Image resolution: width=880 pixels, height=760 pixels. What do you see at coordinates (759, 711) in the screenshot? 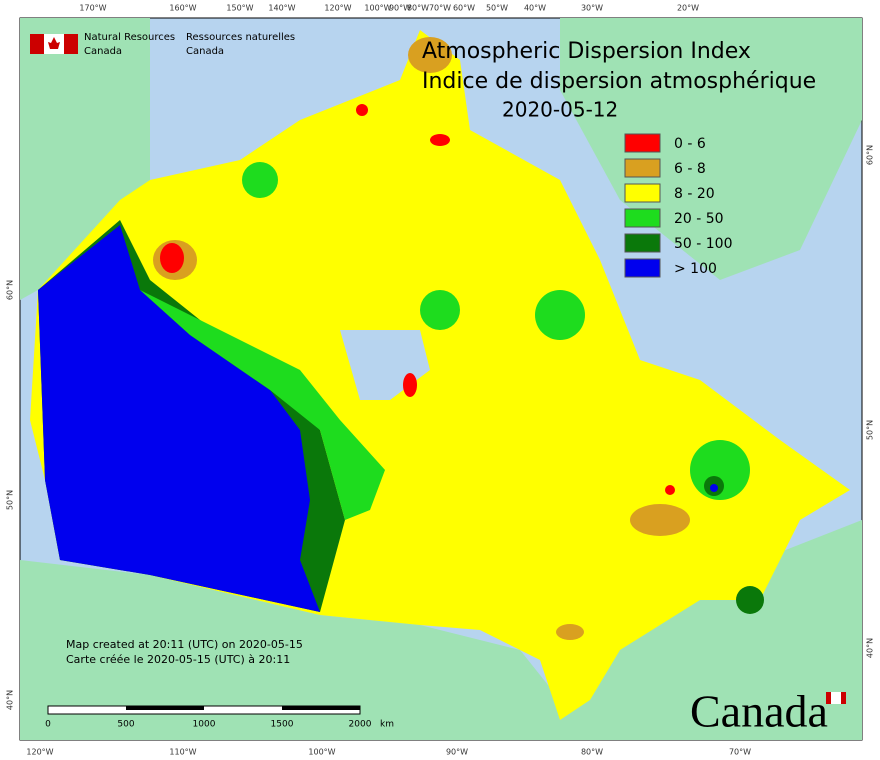
I see `wordmark: Canada` at bounding box center [759, 711].